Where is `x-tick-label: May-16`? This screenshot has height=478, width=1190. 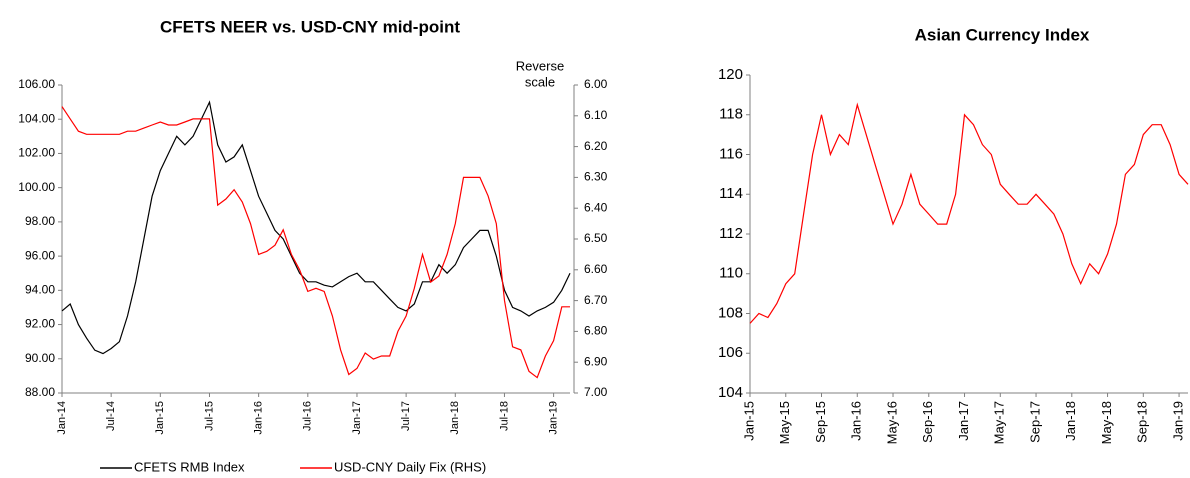
x-tick-label: May-16 is located at coordinates (891, 422).